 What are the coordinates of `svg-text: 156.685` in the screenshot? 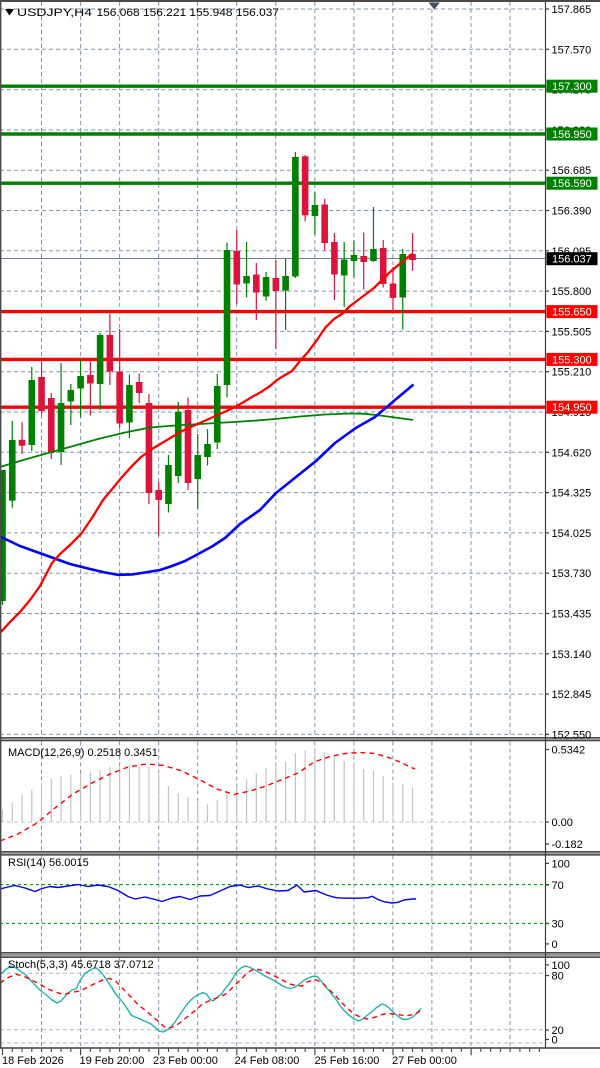 It's located at (572, 171).